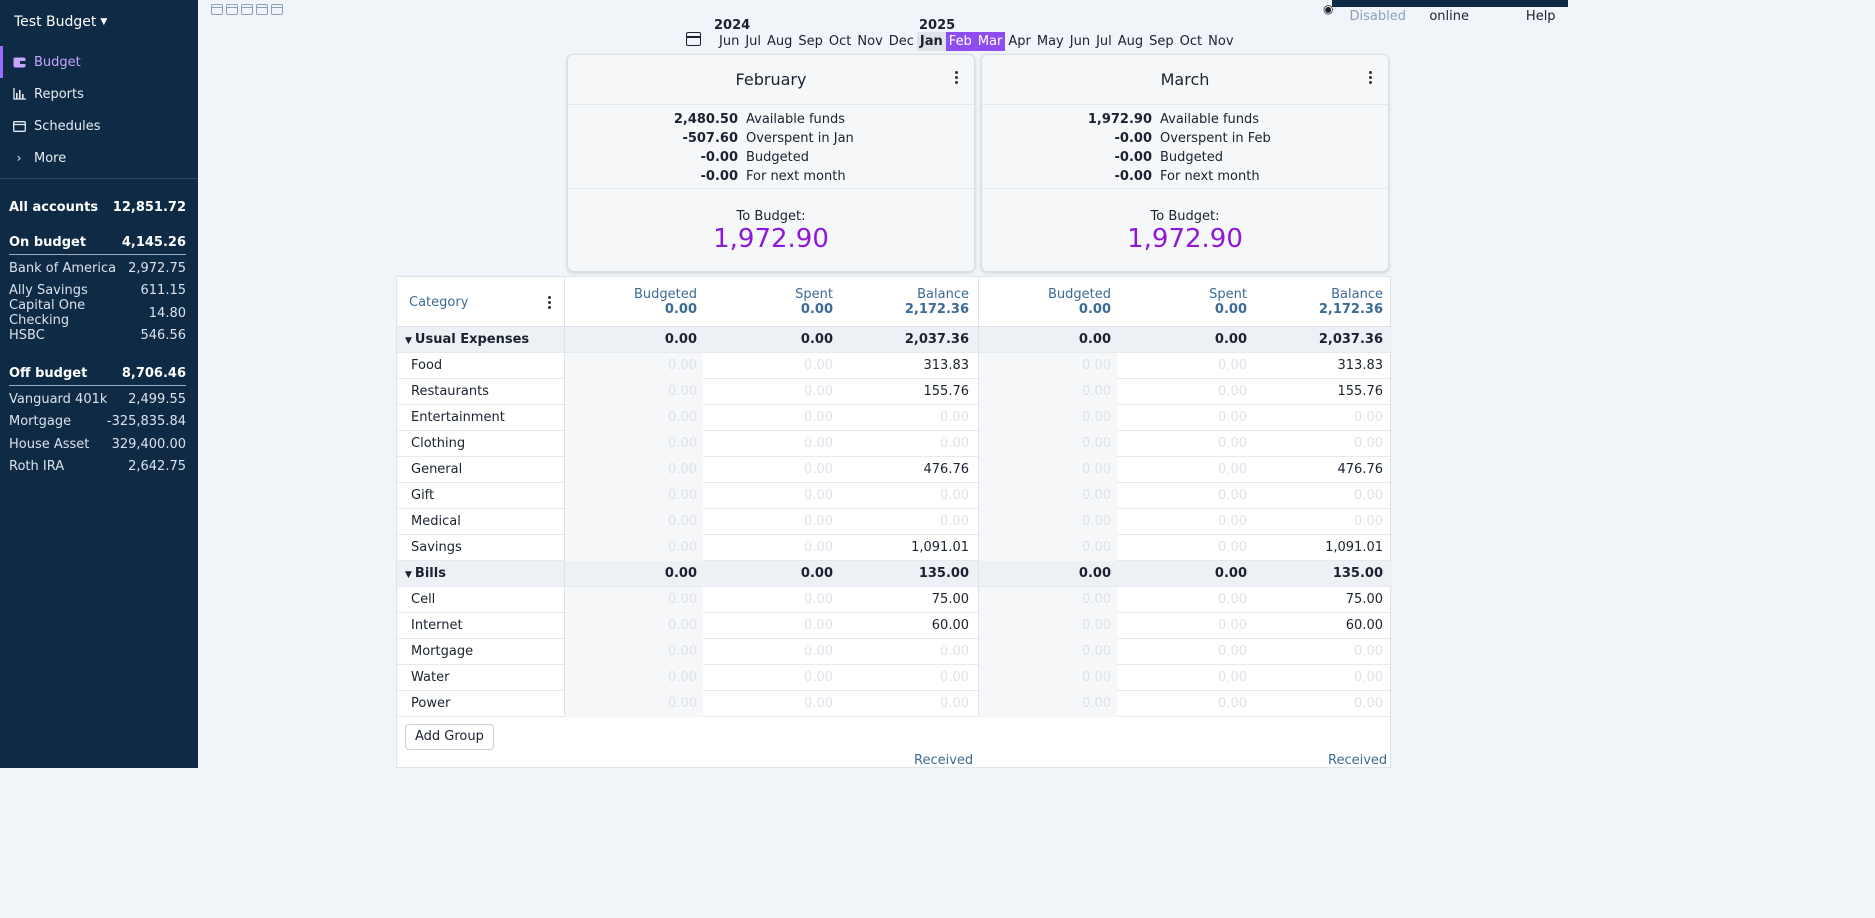 The width and height of the screenshot is (1875, 918). Describe the element at coordinates (436, 547) in the screenshot. I see `category-name: Savings` at that location.